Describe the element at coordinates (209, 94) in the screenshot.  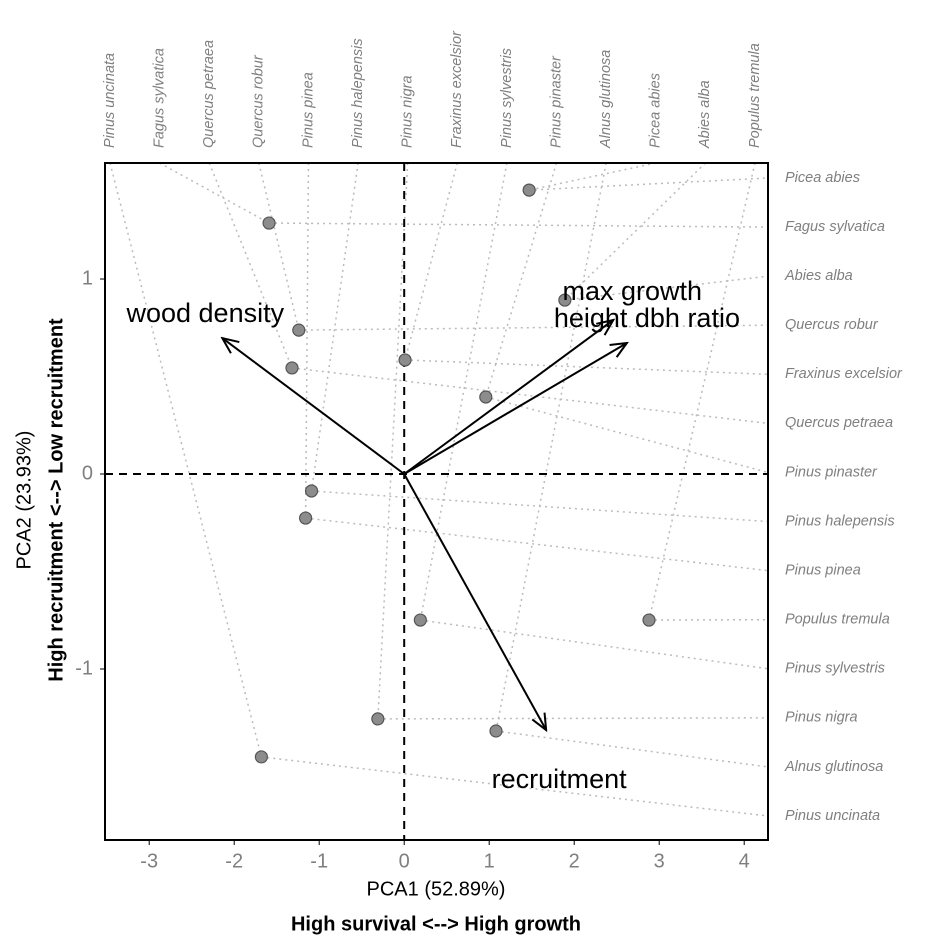
I see `top-species-label: Quercus petraea` at that location.